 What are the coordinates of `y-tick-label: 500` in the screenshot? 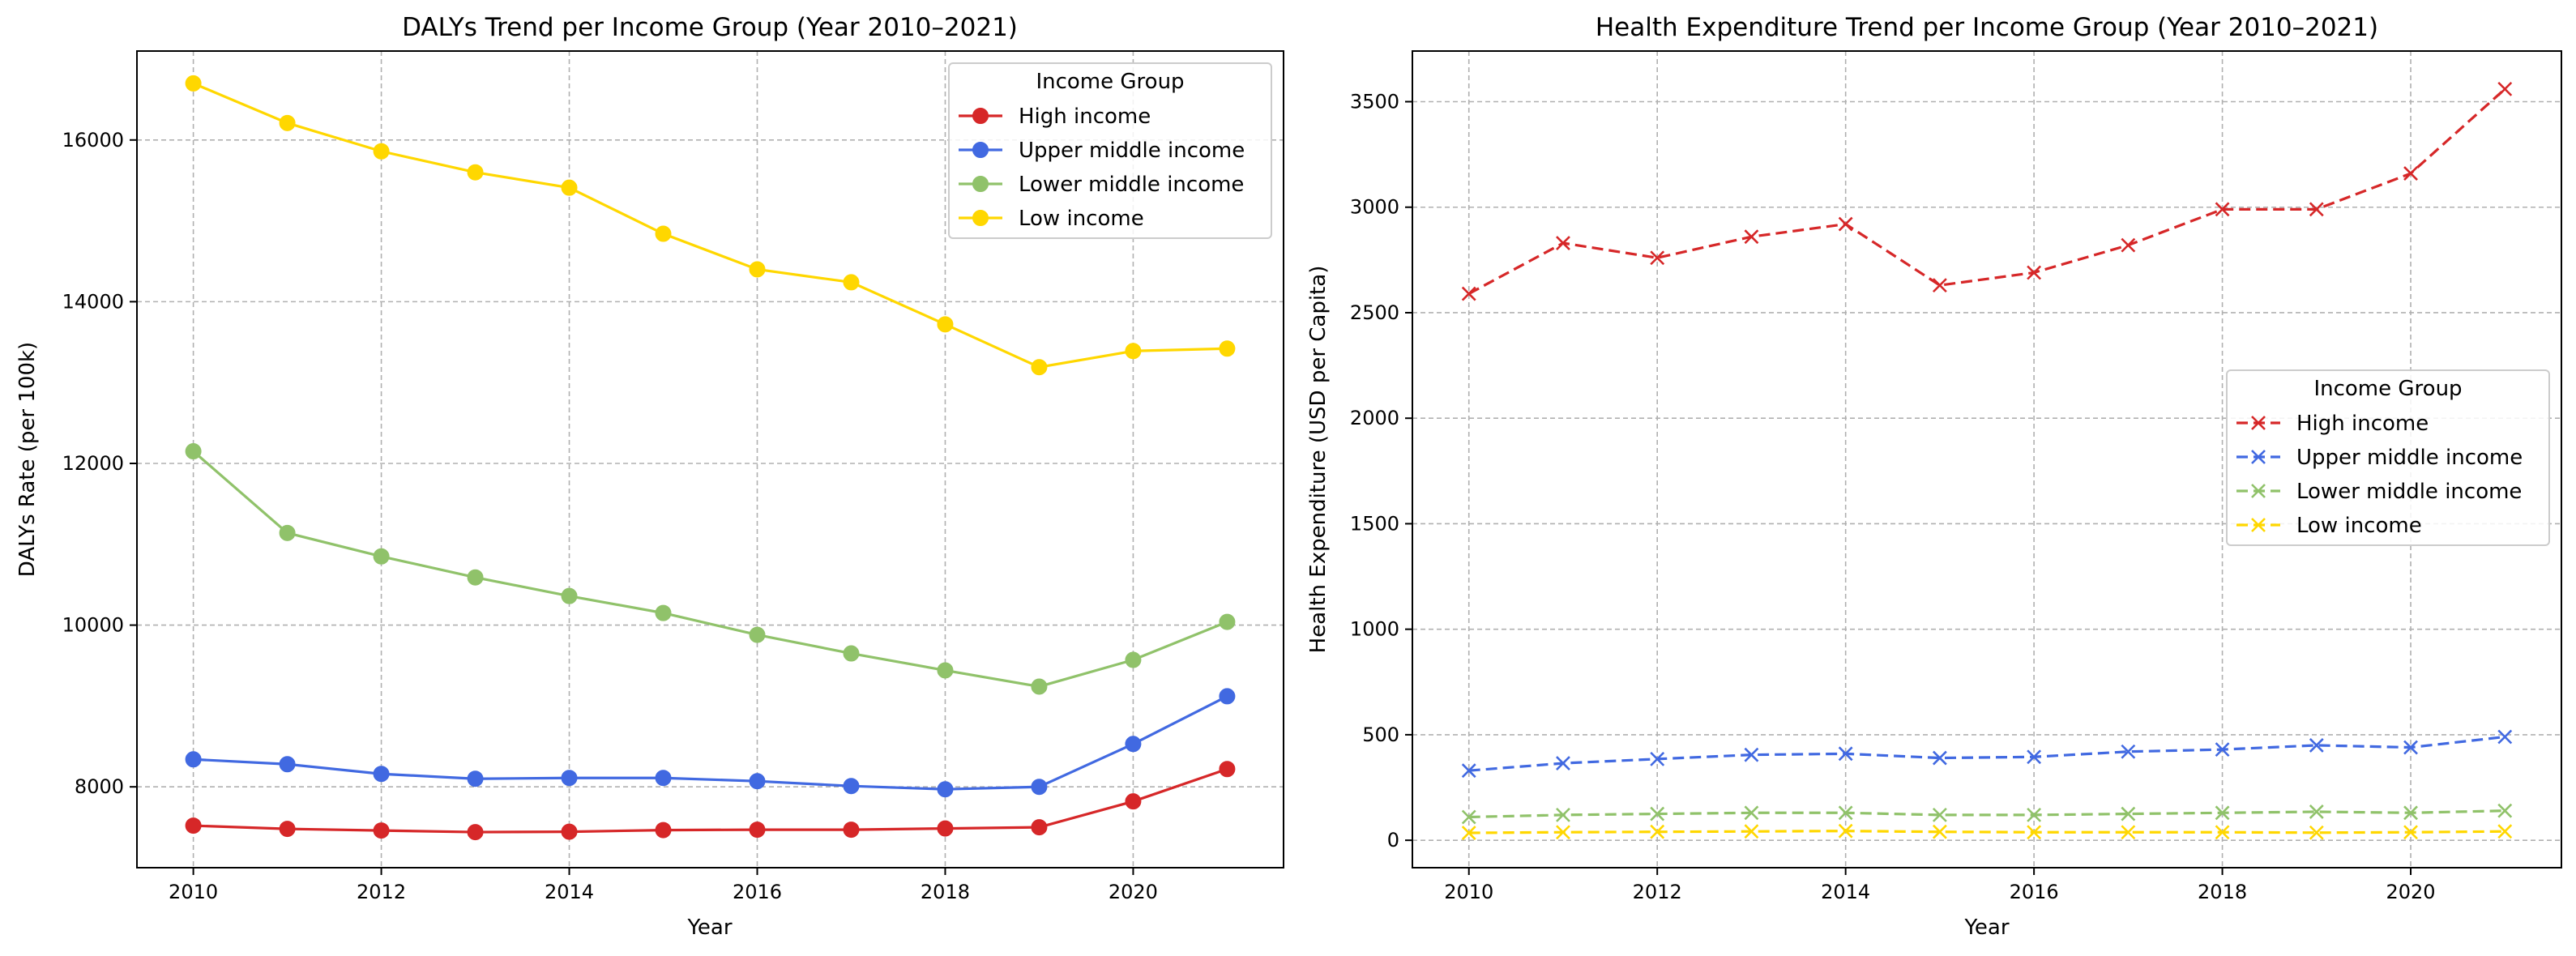 It's located at (1380, 734).